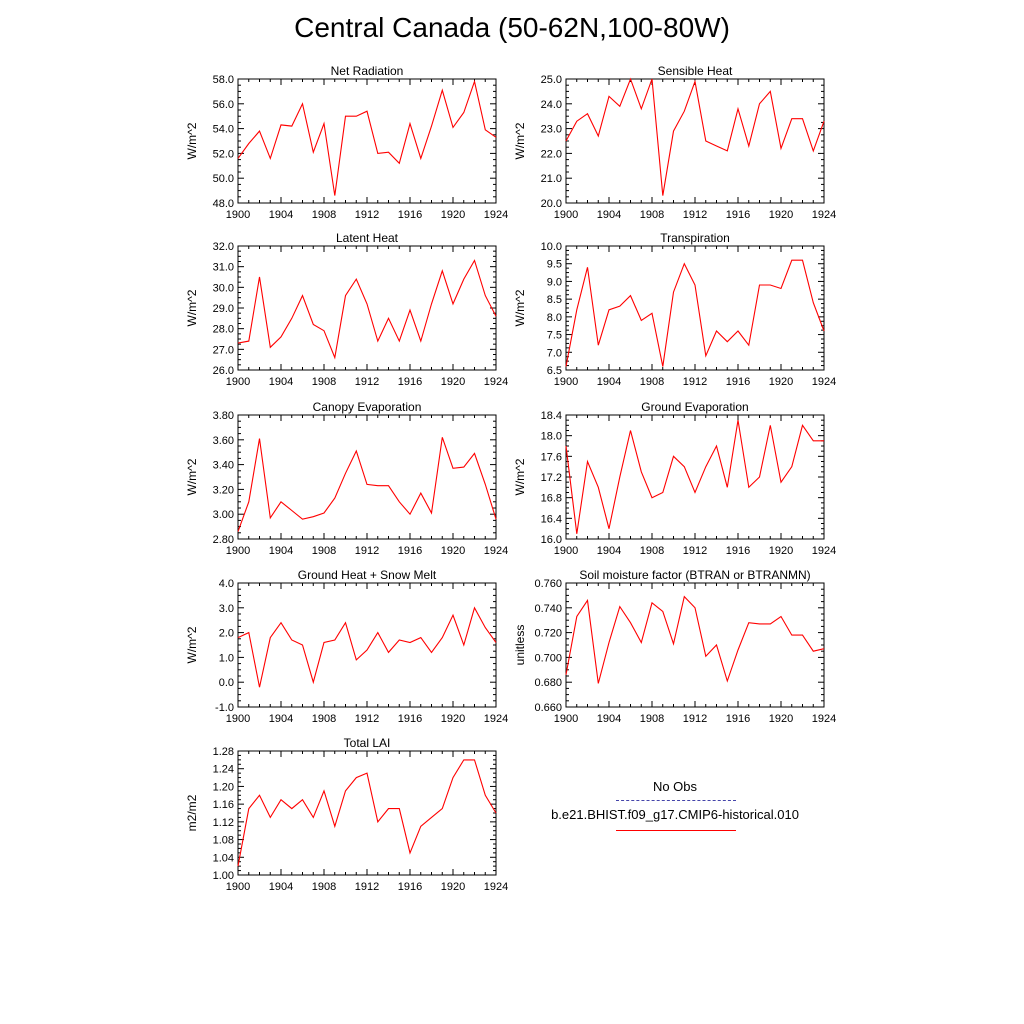 The height and width of the screenshot is (1024, 1024). I want to click on panel-4-xtick-label: 1920, so click(781, 382).